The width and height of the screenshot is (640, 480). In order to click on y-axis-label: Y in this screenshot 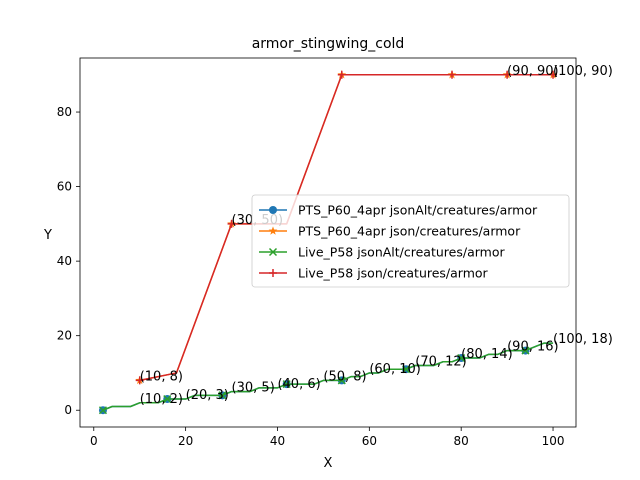, I will do `click(47, 235)`.